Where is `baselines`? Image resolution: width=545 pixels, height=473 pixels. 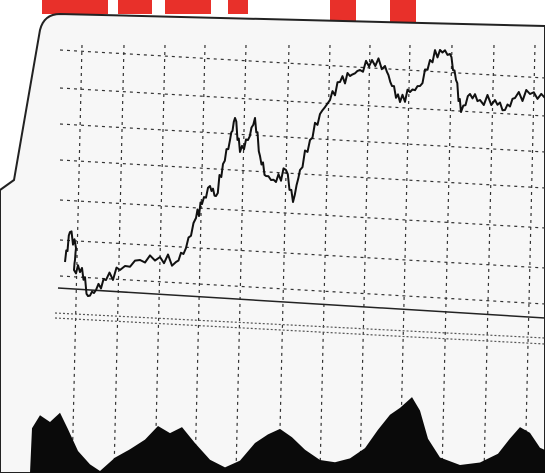 baselines is located at coordinates (299, 316).